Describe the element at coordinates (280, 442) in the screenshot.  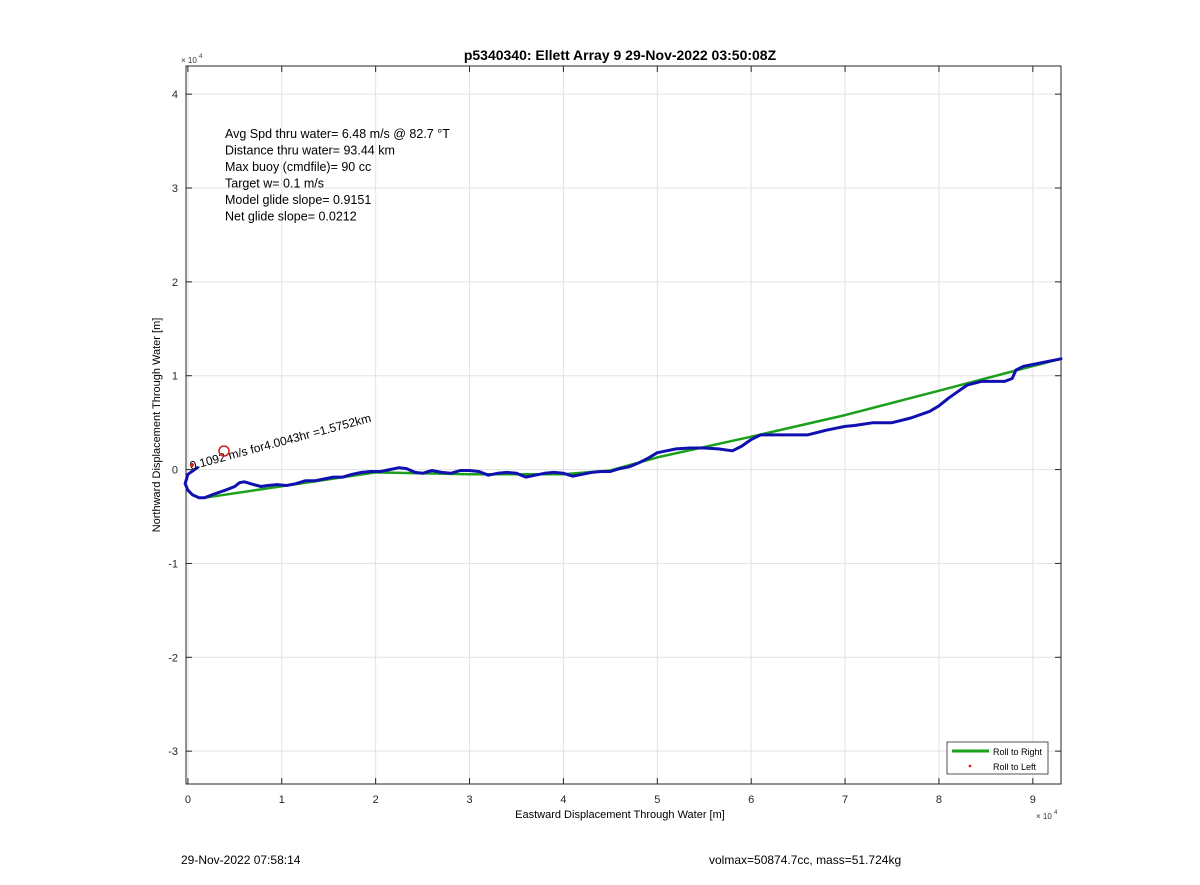
I see `segment-annotation: 0.1092 m/s for4.0043hr =1.5752km` at that location.